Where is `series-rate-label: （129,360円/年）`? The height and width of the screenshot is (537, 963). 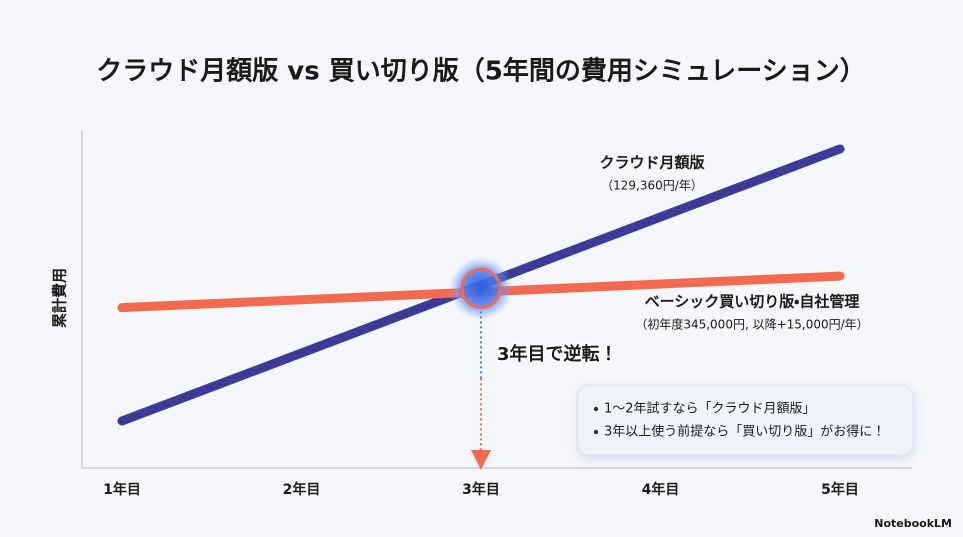
series-rate-label: （129,360円/年） is located at coordinates (652, 186).